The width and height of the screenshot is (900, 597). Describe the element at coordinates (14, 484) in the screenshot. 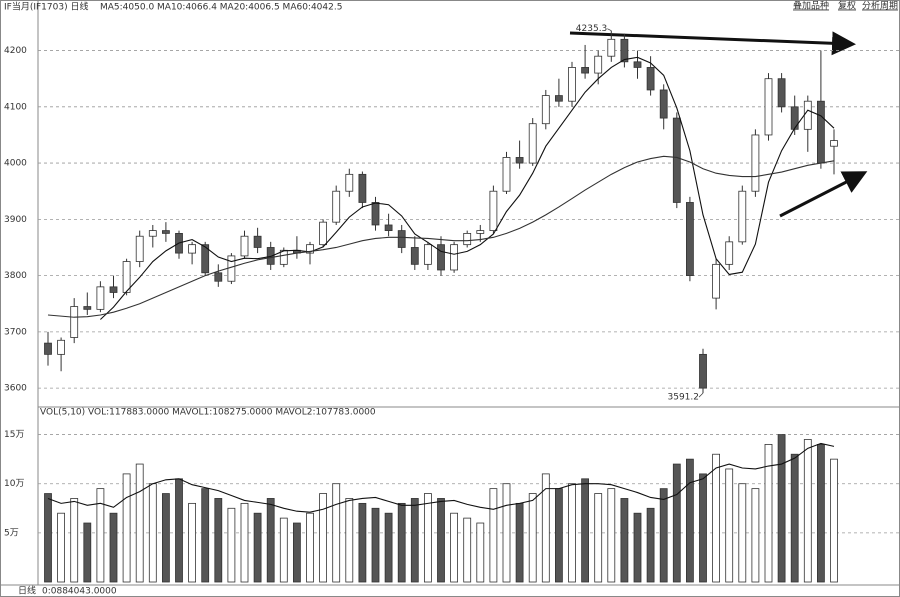

I see `y-tick-label: 10万` at that location.